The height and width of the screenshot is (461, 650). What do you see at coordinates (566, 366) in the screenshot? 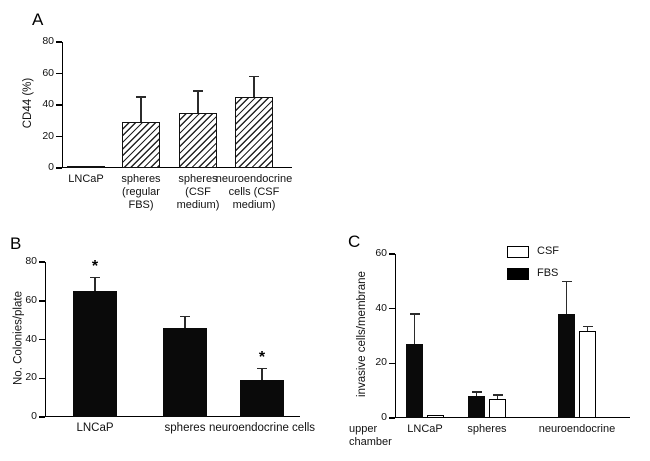
I see `bar-neuroendocrine-fbs` at bounding box center [566, 366].